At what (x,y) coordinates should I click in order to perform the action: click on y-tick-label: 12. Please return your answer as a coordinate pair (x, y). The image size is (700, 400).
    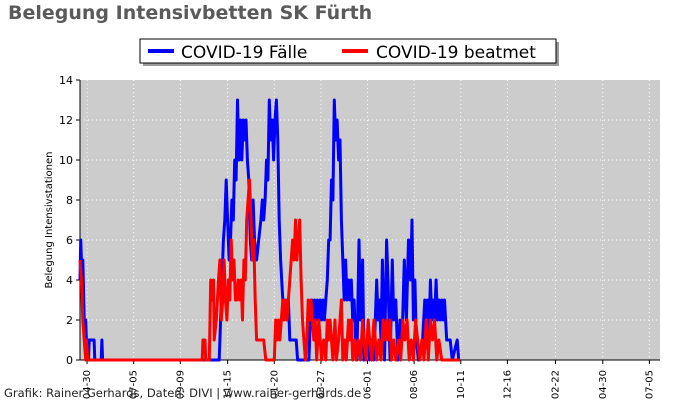
    Looking at the image, I should click on (66, 120).